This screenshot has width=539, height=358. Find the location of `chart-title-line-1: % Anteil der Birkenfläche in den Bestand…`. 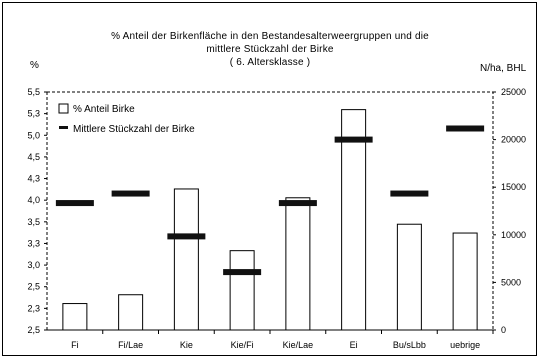

chart-title-line-1: % Anteil der Birkenfläche in den Bestand… is located at coordinates (270, 36).